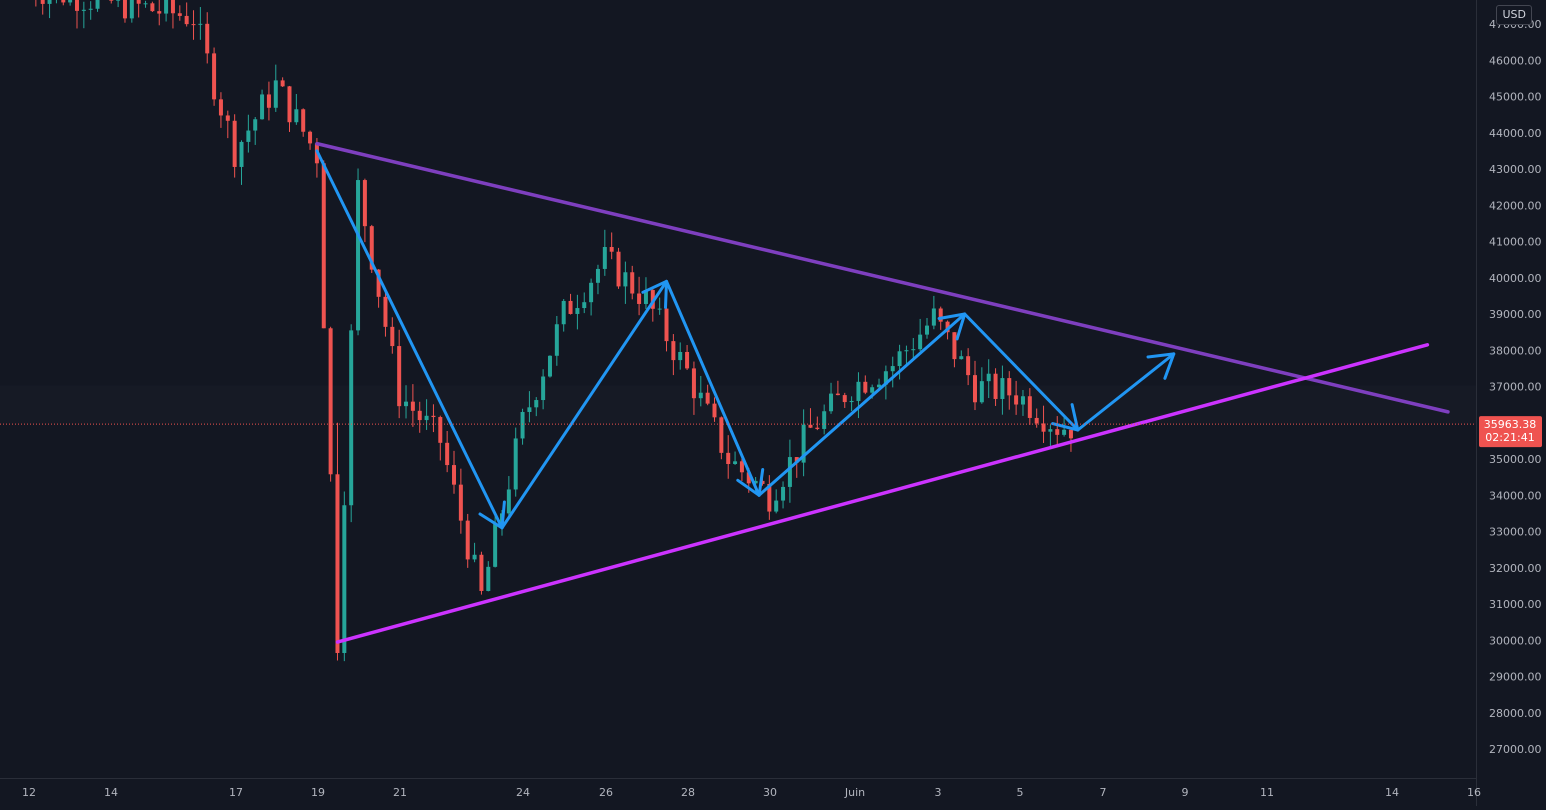  I want to click on y-tick-label: 32000.00, so click(1515, 568).